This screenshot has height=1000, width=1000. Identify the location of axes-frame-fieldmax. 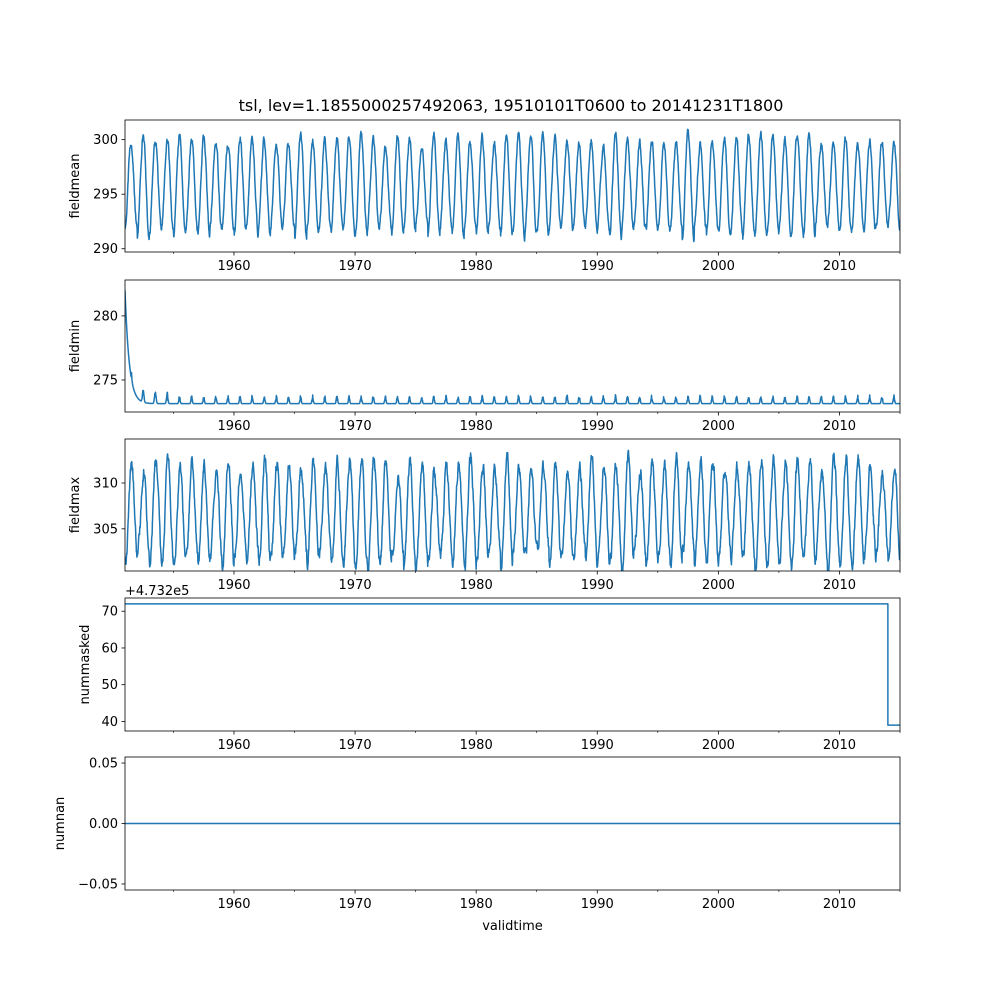
(512, 505).